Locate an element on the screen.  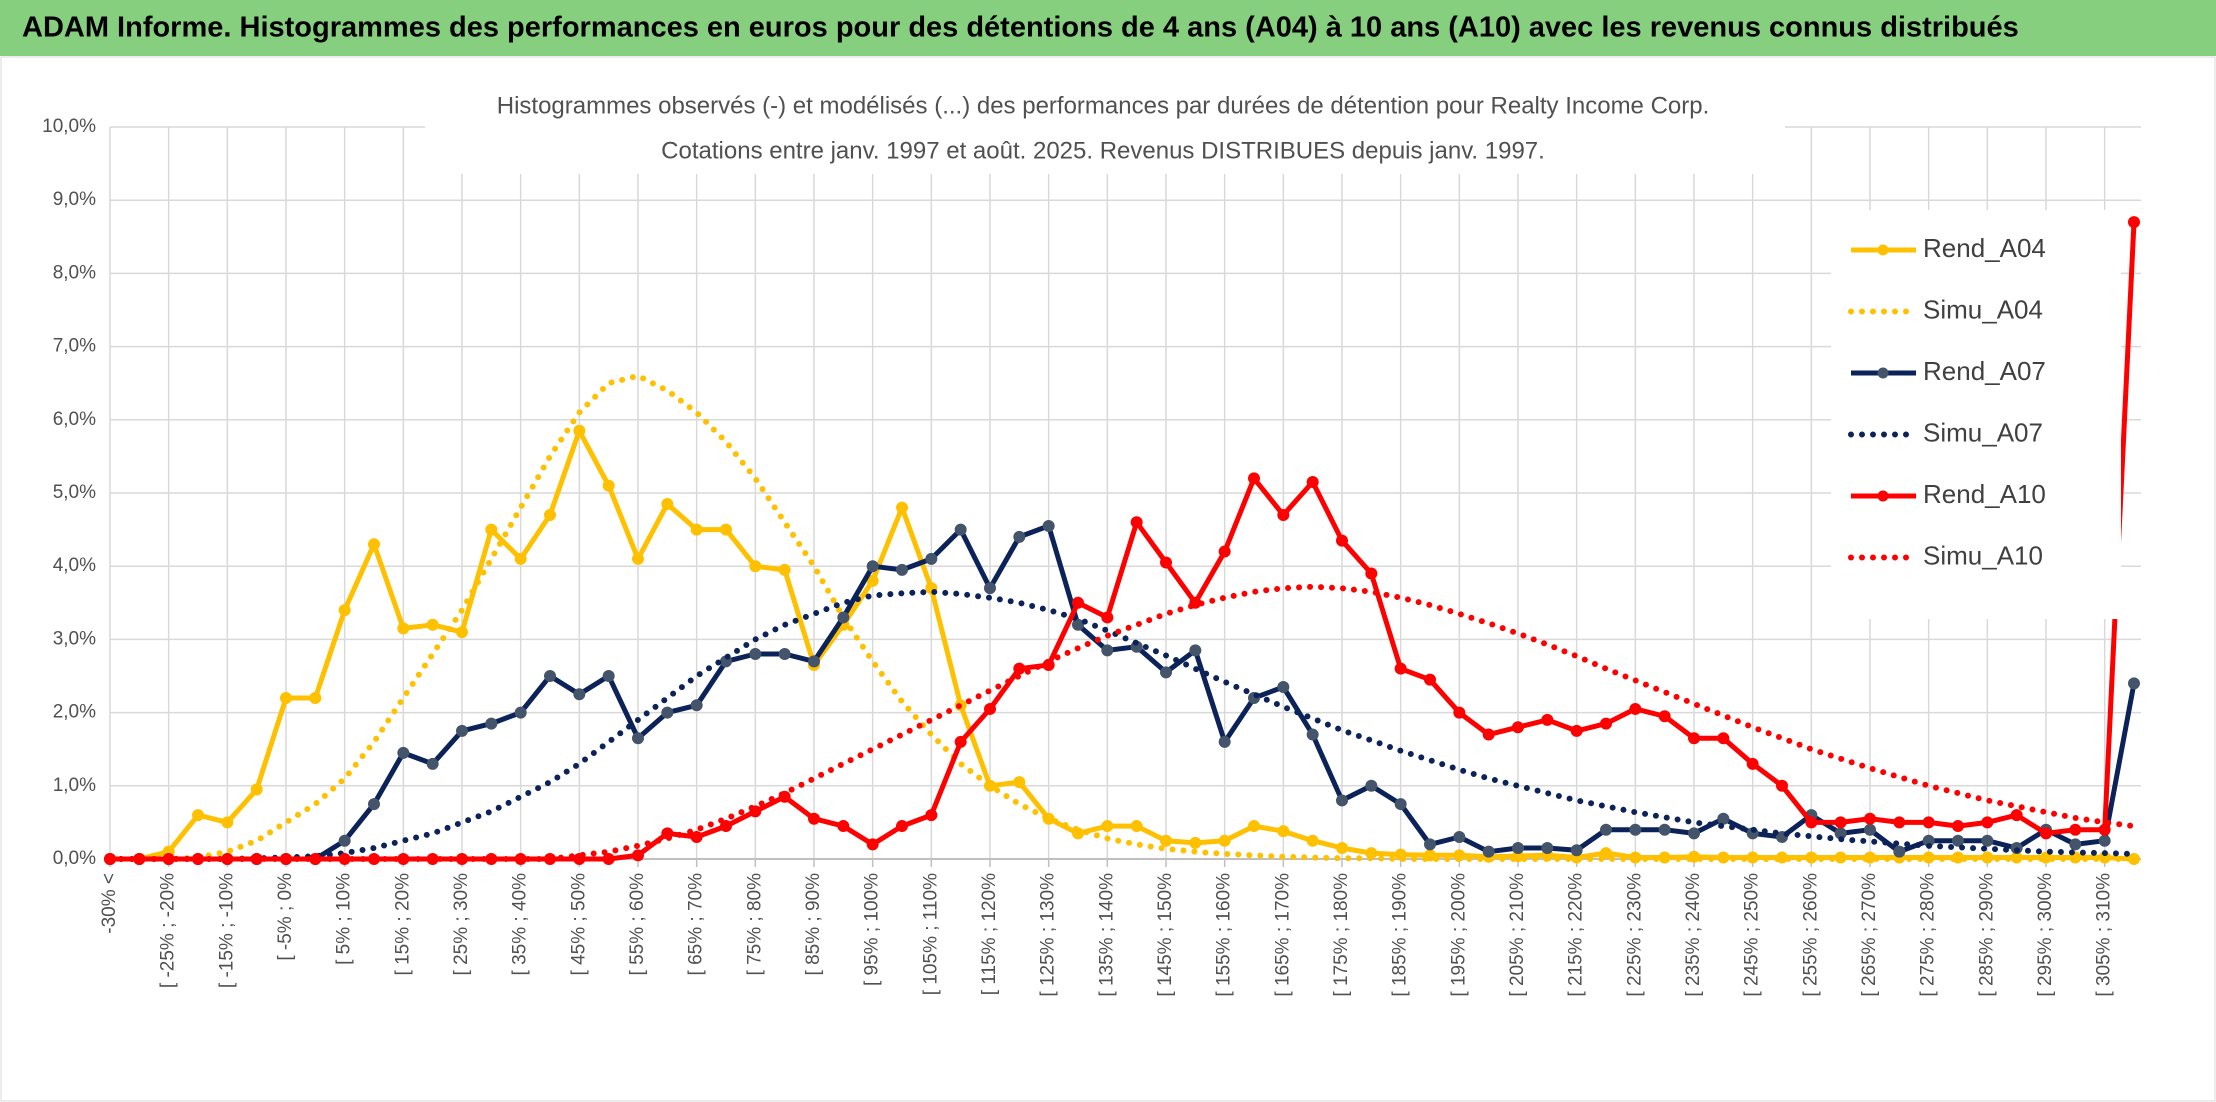
x-tick-label: [ 85% ; 90% is located at coordinates (813, 924).